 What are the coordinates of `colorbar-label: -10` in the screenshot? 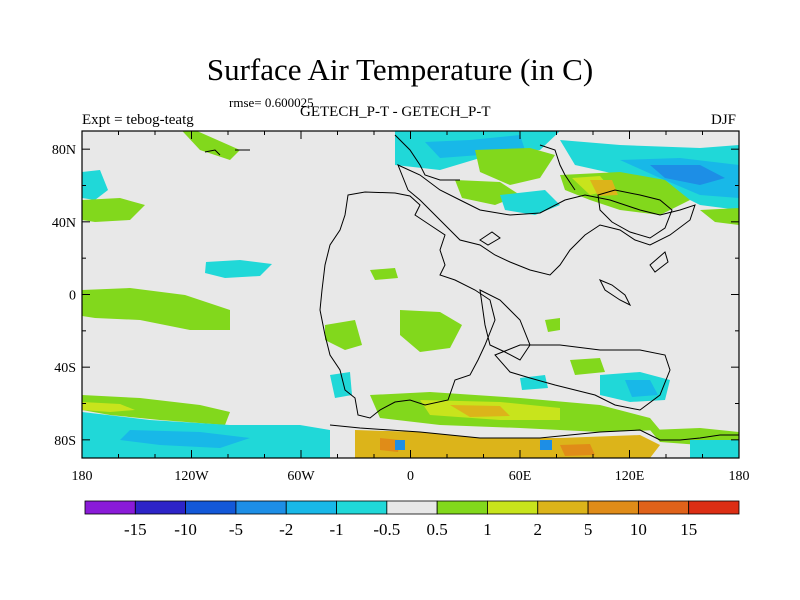 It's located at (185, 529).